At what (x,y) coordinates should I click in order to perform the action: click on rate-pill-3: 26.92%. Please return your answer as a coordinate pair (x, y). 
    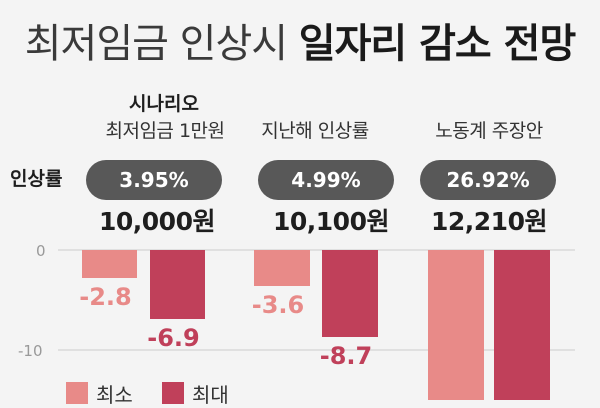
    Looking at the image, I should click on (488, 180).